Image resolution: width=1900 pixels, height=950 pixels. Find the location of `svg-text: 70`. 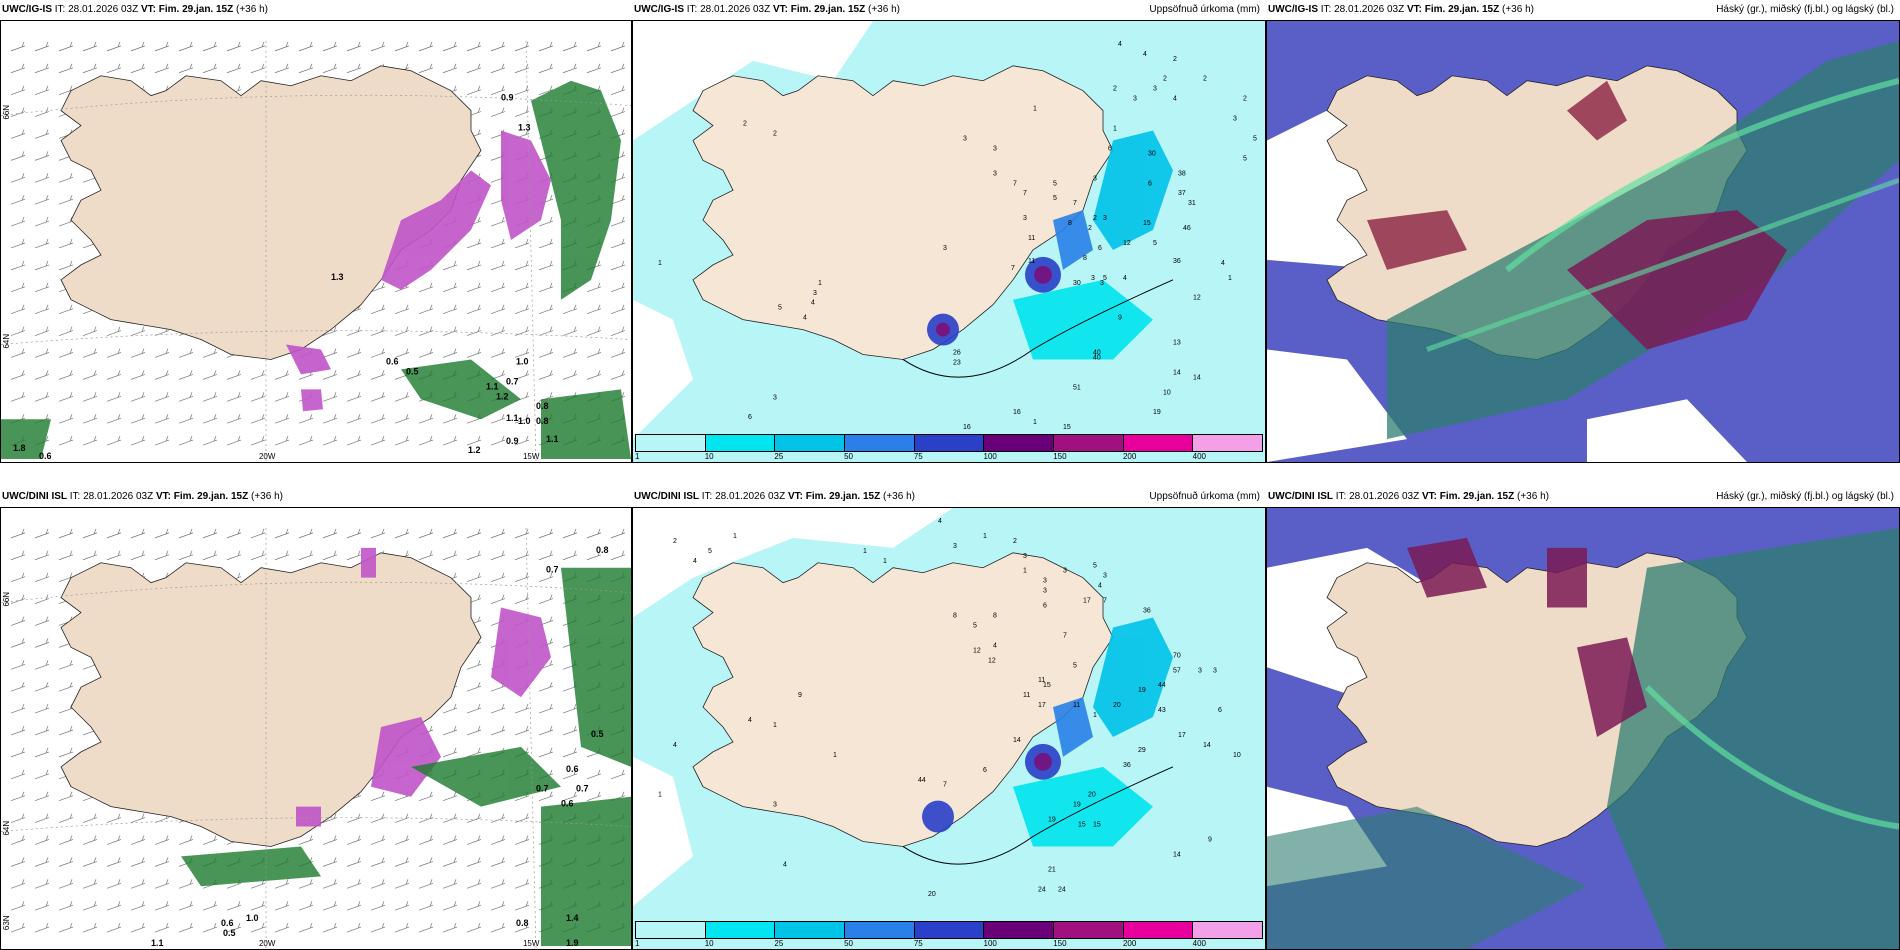

svg-text: 70 is located at coordinates (1177, 655).